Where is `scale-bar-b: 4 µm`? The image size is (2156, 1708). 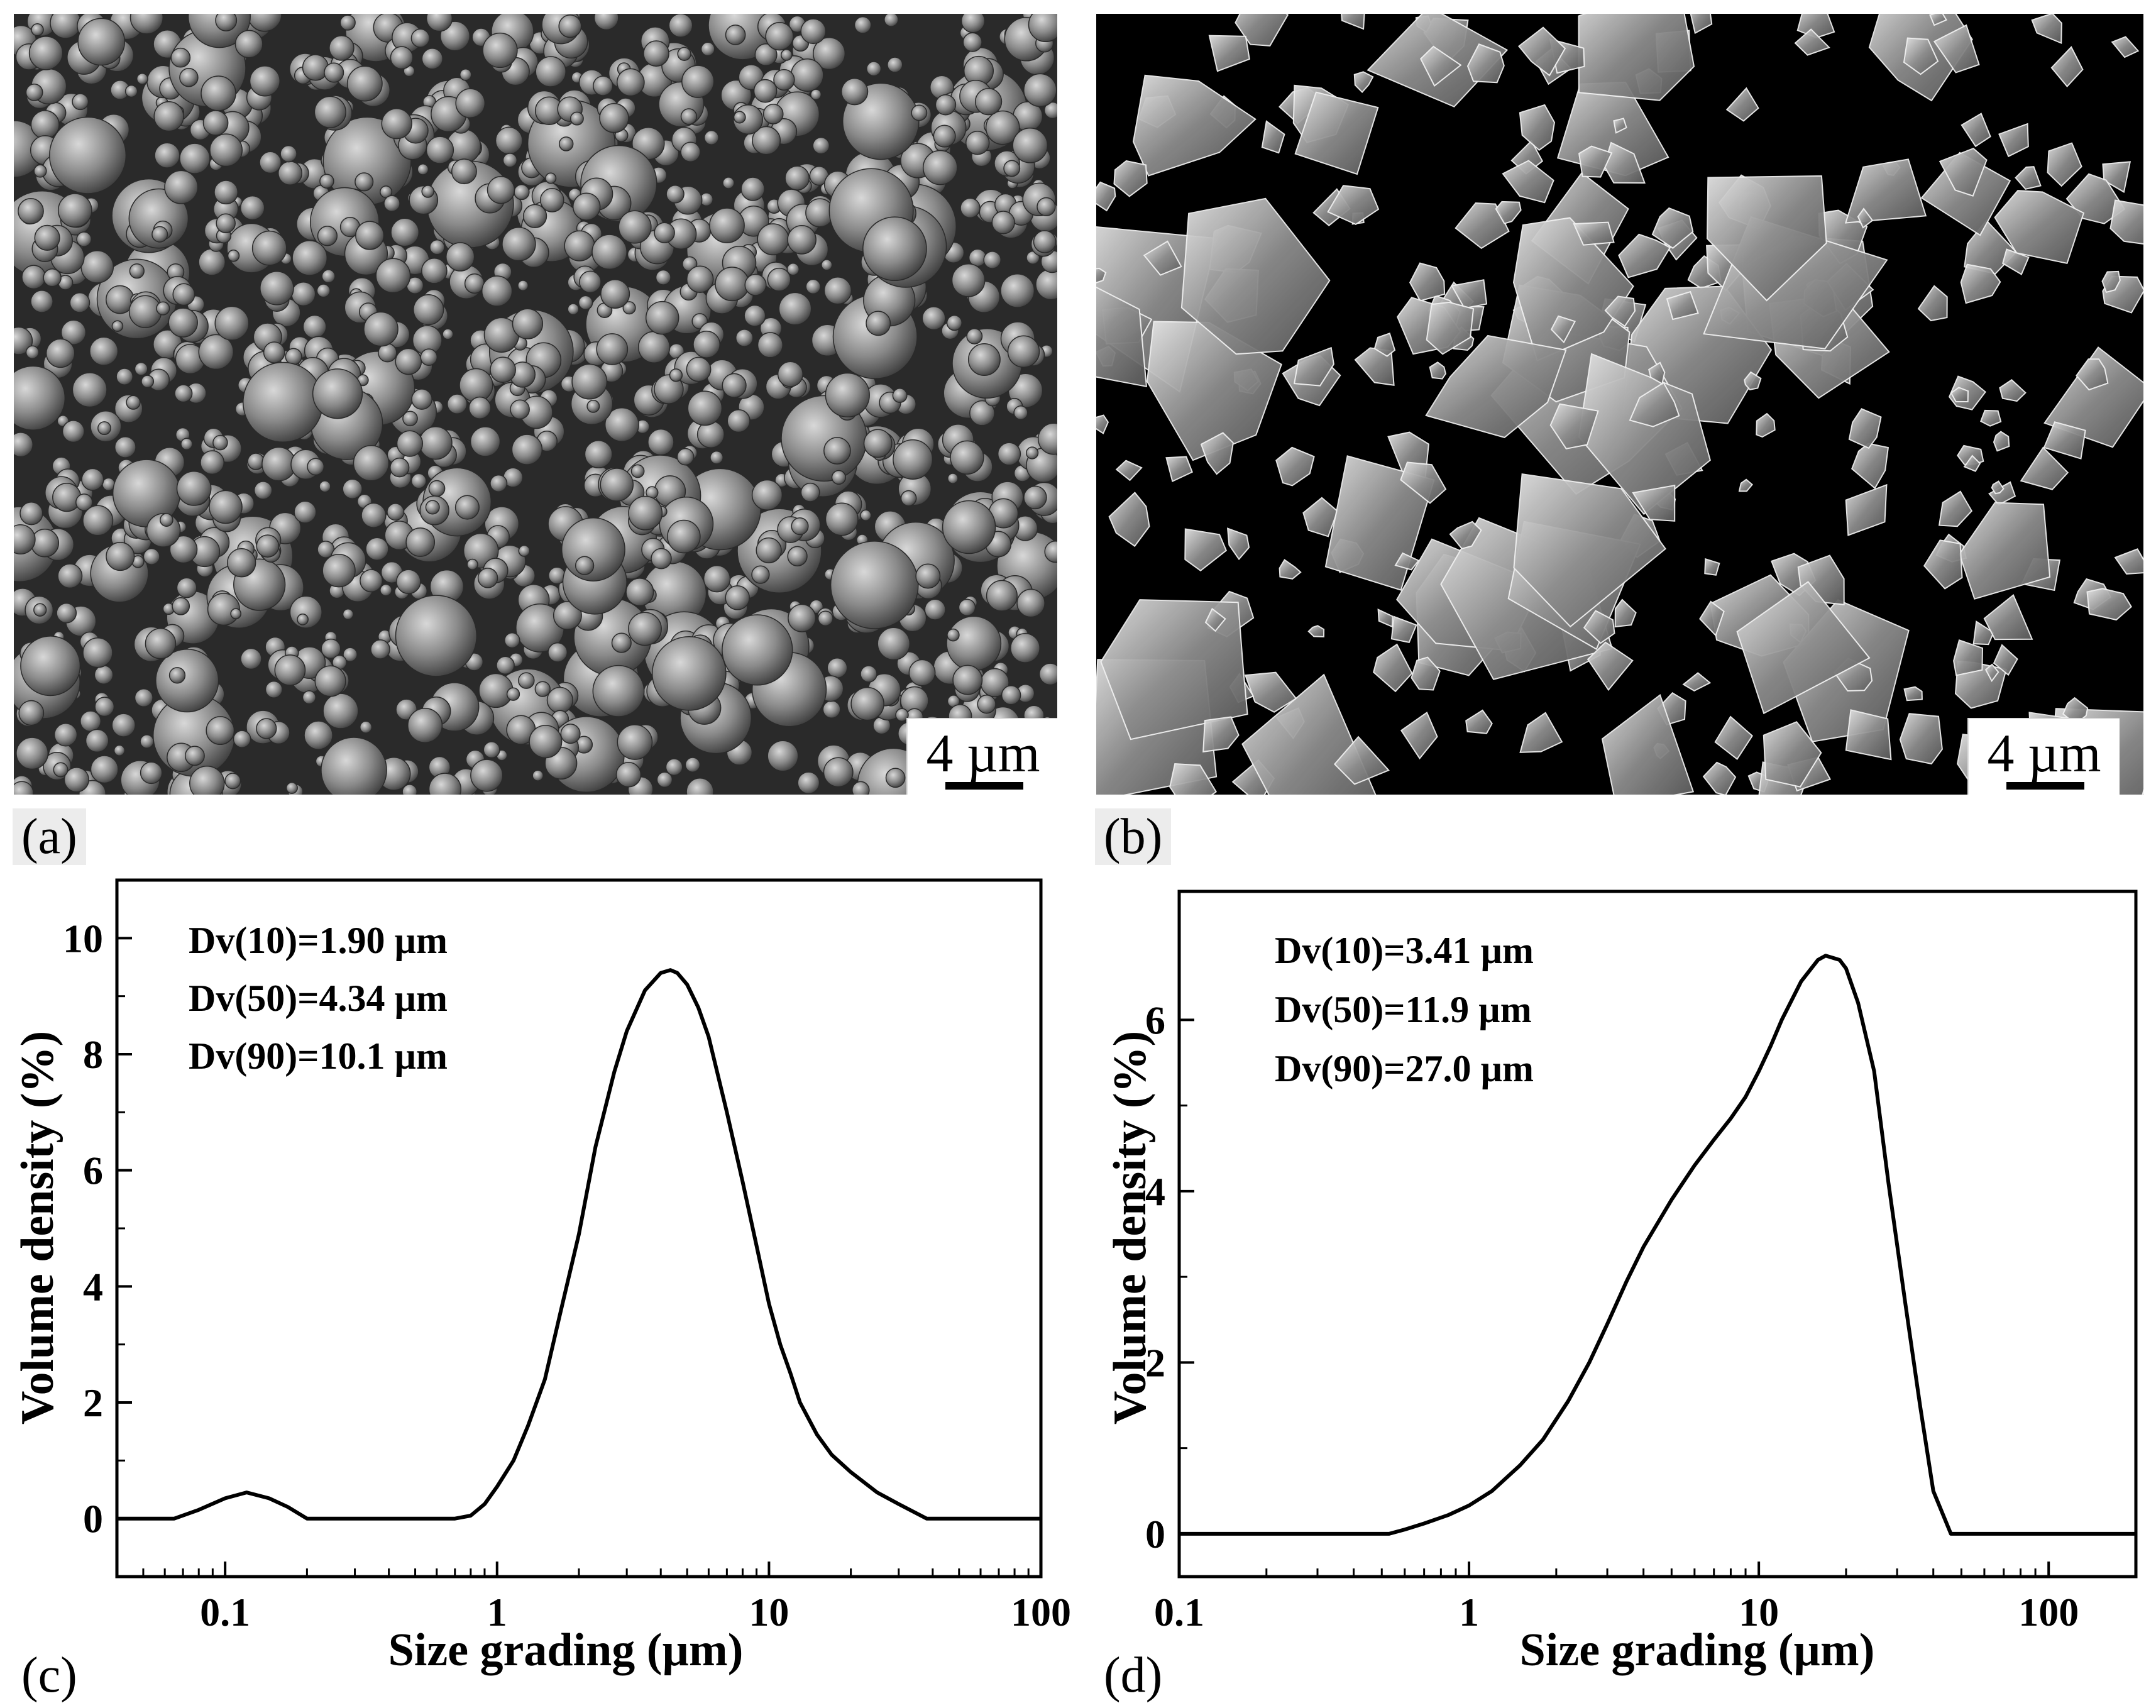 scale-bar-b: 4 µm is located at coordinates (2043, 757).